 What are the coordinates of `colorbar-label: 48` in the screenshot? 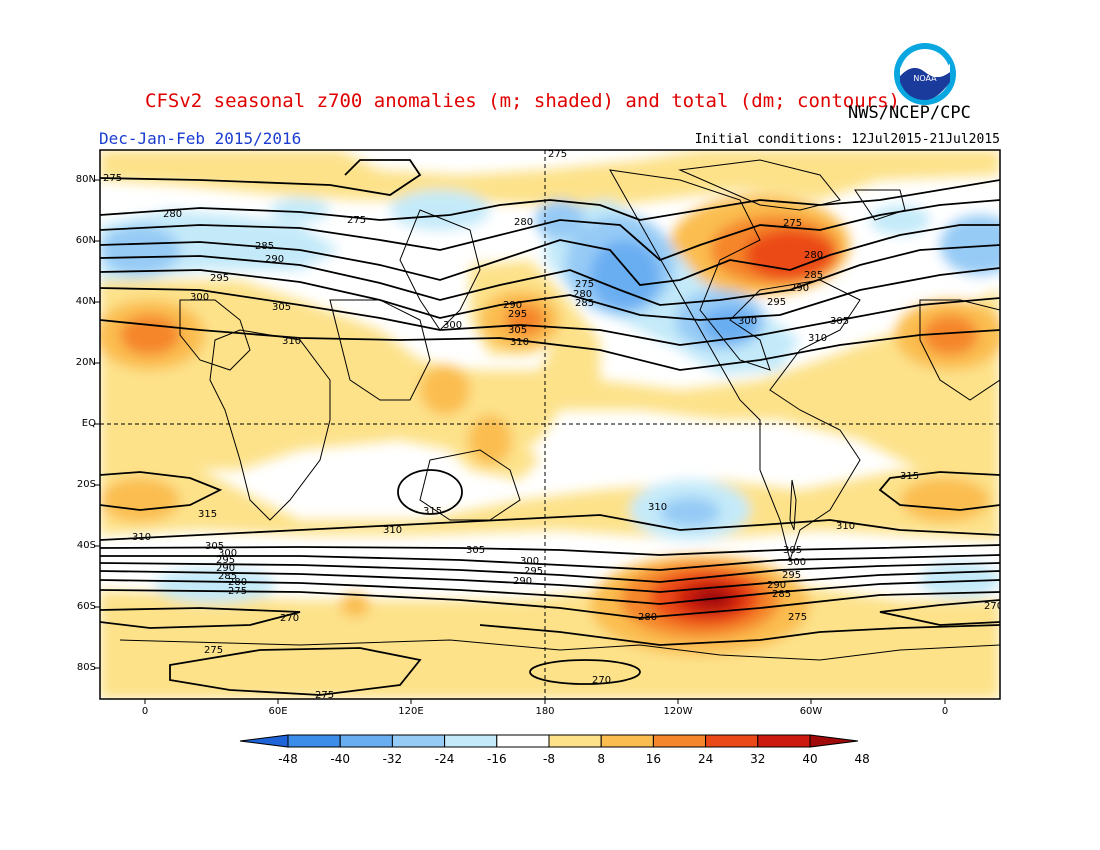 It's located at (862, 759).